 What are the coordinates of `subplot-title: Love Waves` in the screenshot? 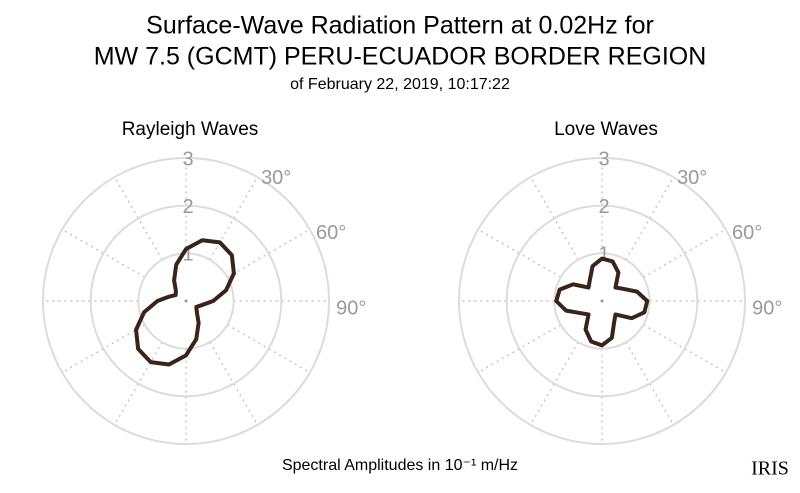 It's located at (606, 129).